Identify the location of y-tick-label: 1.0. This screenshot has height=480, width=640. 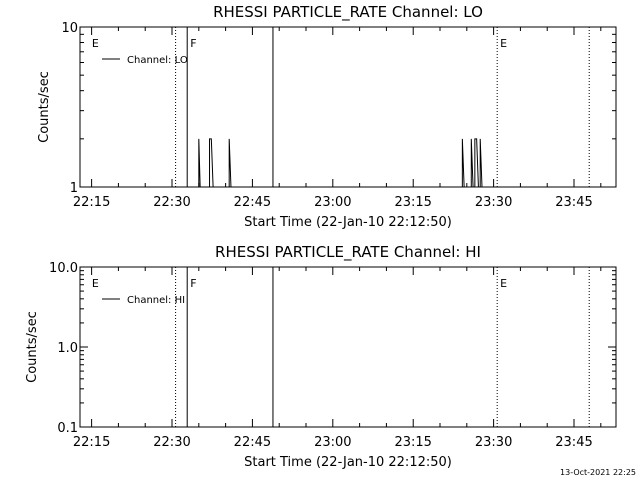
(67, 348).